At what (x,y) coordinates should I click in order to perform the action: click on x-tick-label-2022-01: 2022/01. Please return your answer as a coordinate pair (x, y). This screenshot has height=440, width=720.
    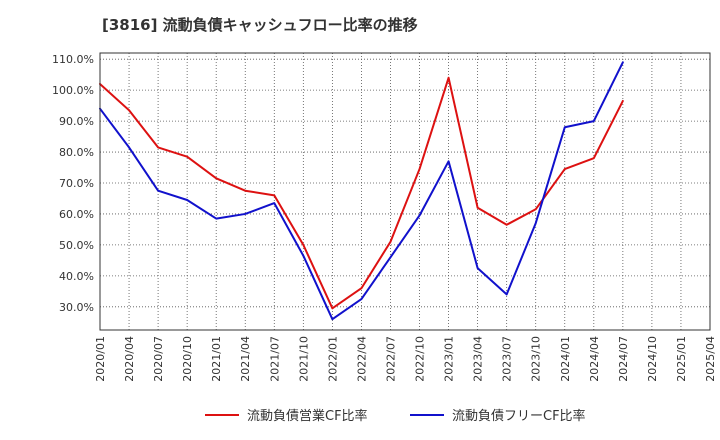
    Looking at the image, I should click on (332, 359).